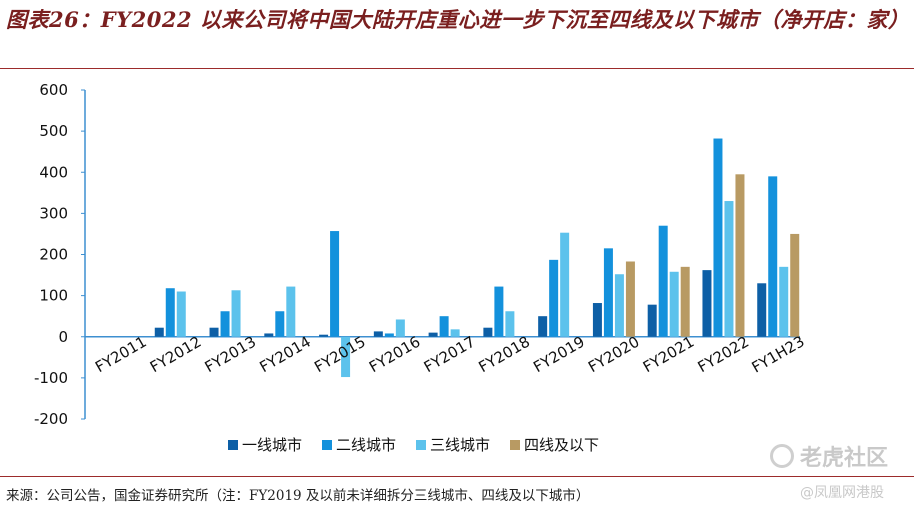  Describe the element at coordinates (339, 355) in the screenshot. I see `x-tick-label: FY2015` at that location.